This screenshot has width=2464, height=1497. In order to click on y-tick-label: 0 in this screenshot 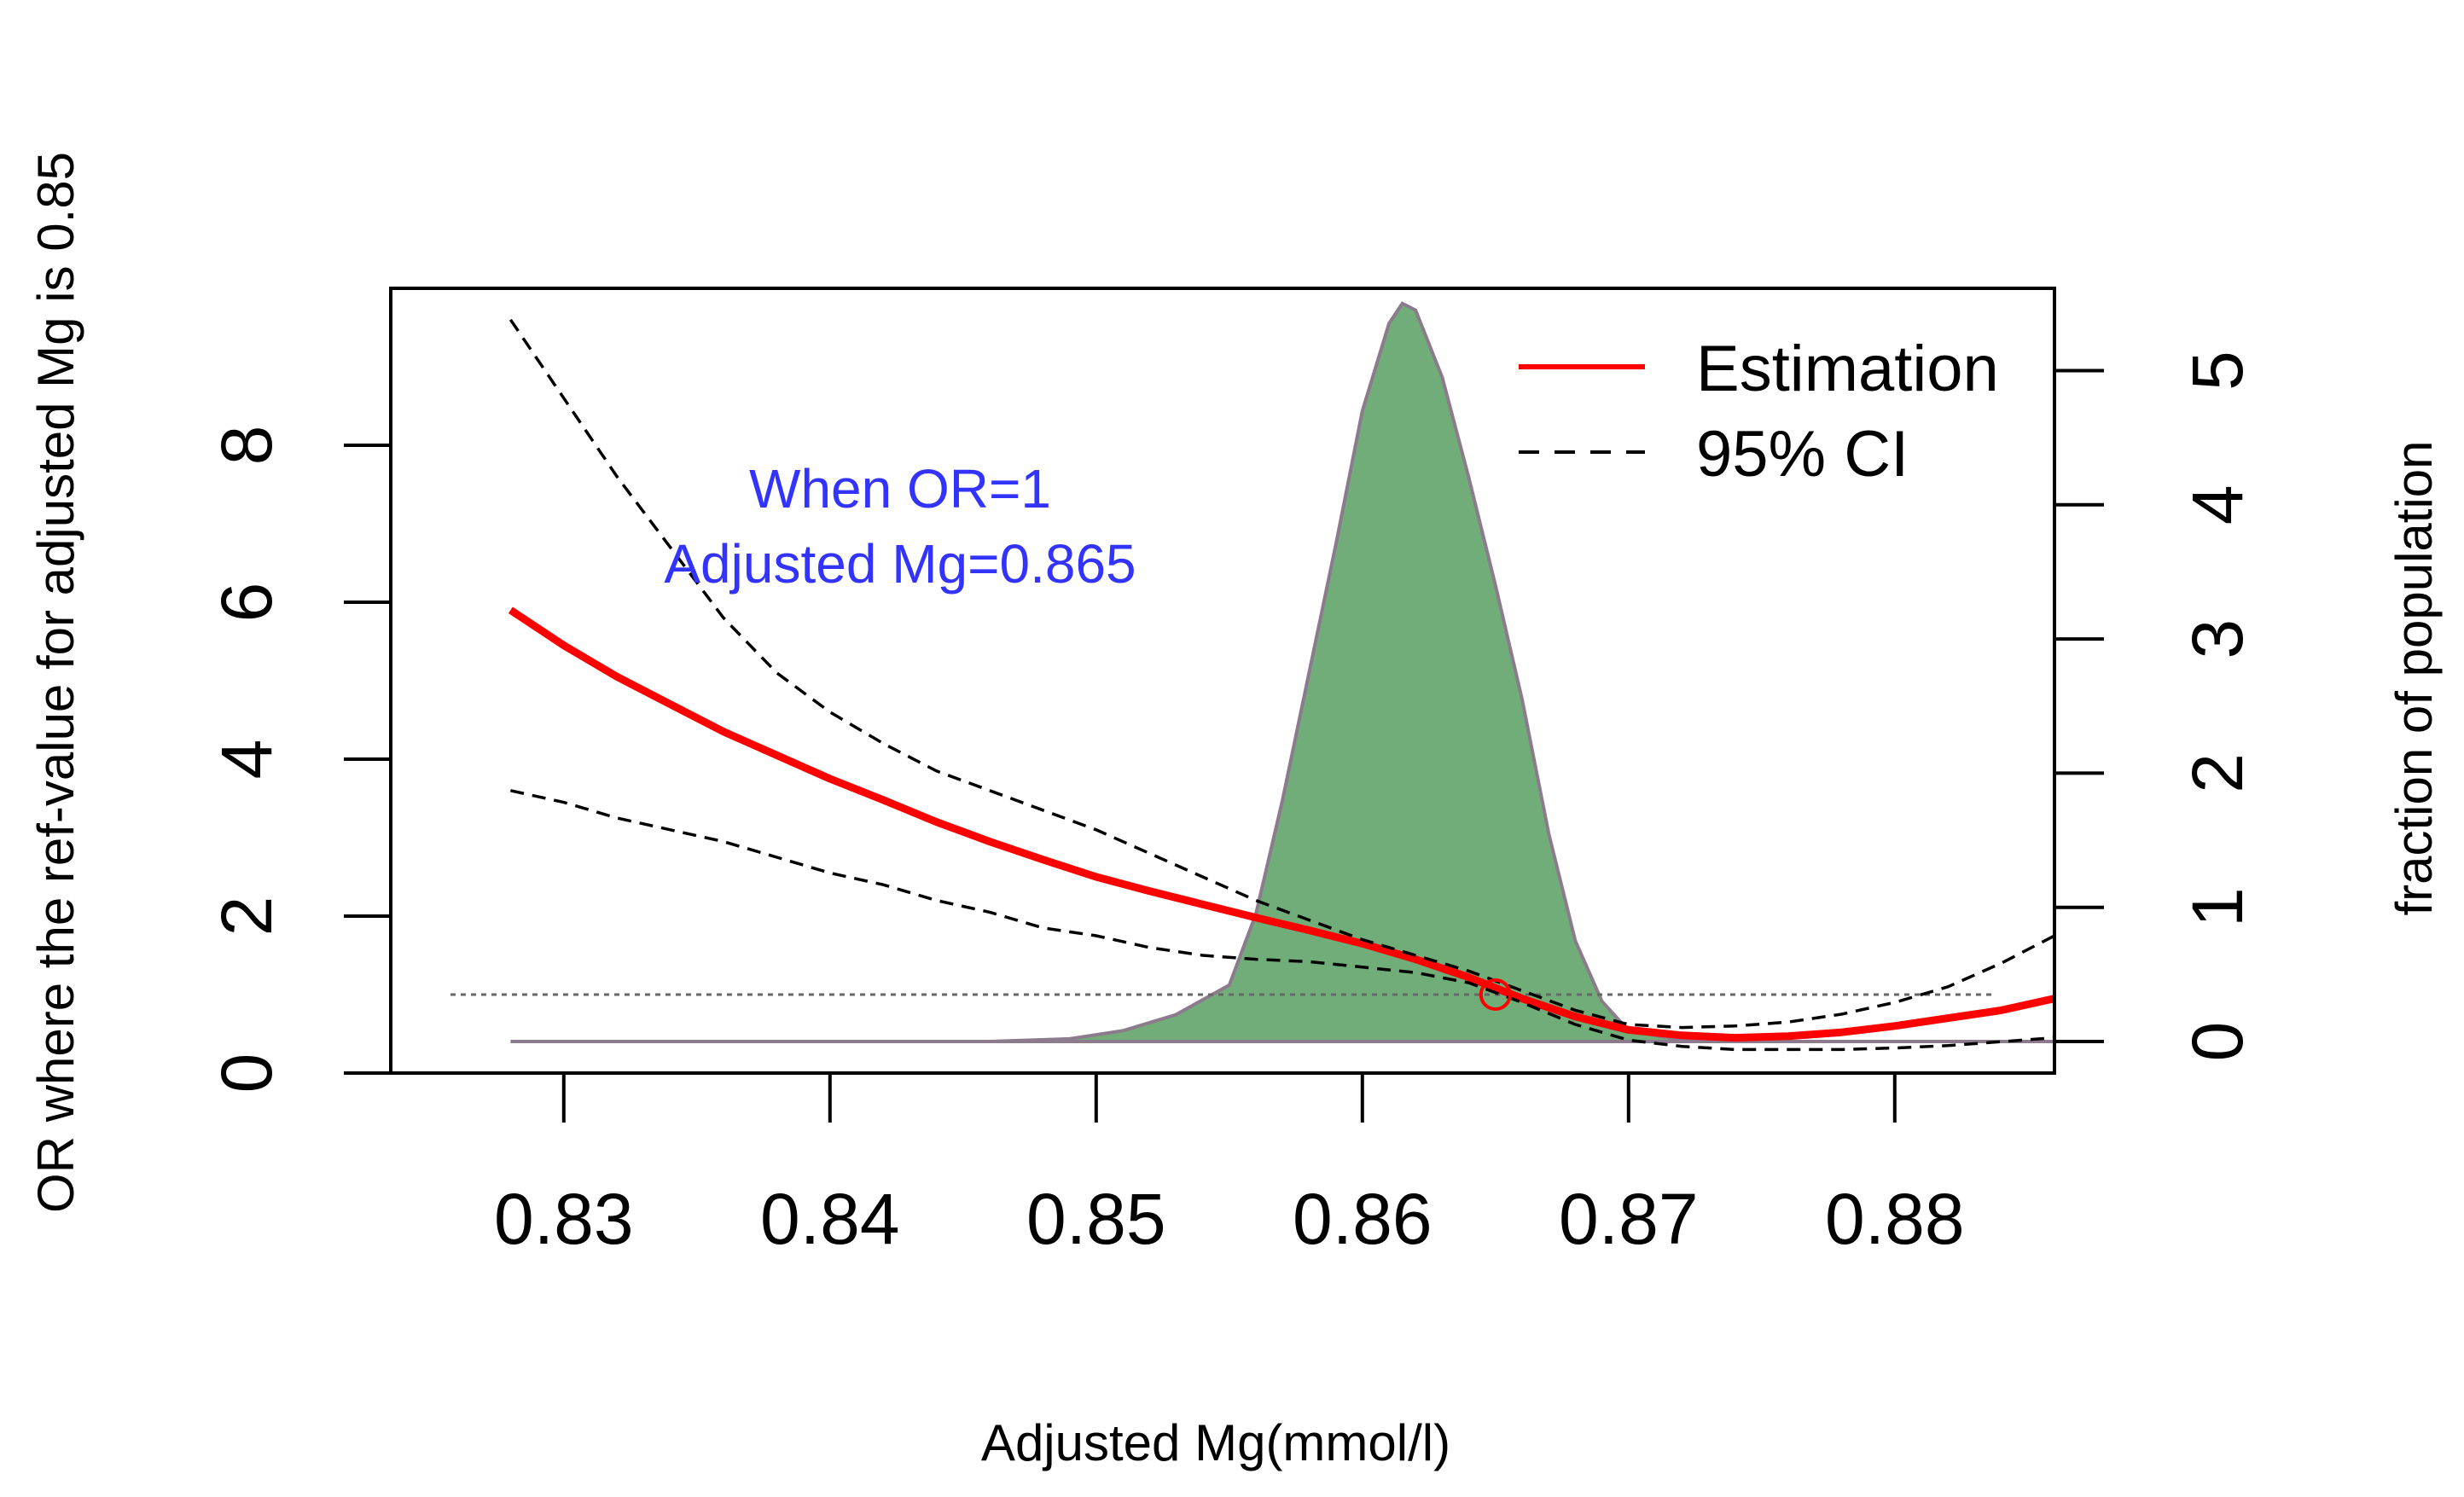, I will do `click(246, 1073)`.